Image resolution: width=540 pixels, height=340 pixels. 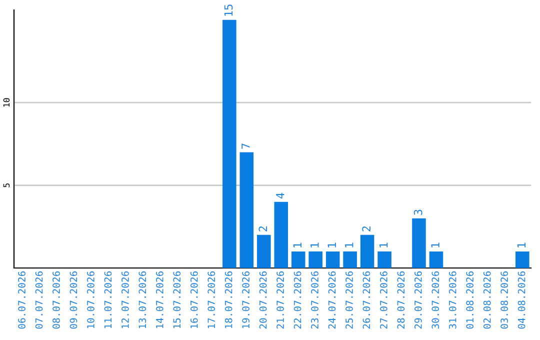 What do you see at coordinates (90, 299) in the screenshot?
I see `x-tick-label: 10.07.2026` at bounding box center [90, 299].